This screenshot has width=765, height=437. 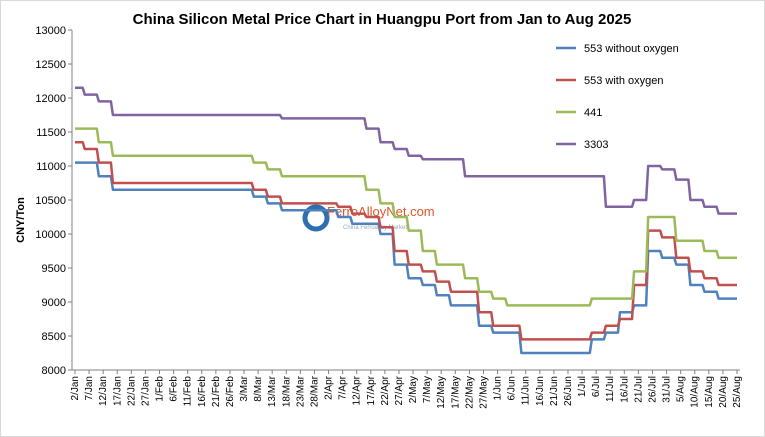 What do you see at coordinates (50, 65) in the screenshot?
I see `y-tick-label: 12500` at bounding box center [50, 65].